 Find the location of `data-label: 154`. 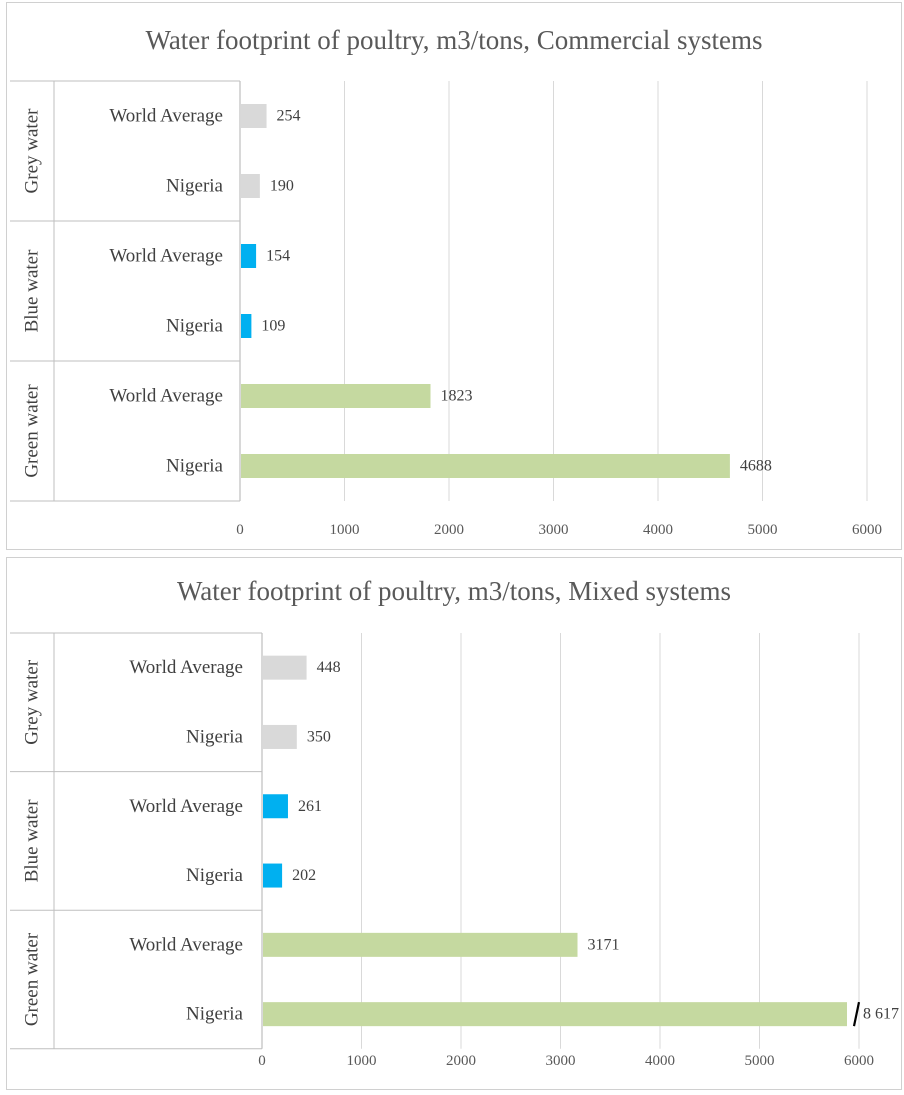

data-label: 154 is located at coordinates (278, 256).